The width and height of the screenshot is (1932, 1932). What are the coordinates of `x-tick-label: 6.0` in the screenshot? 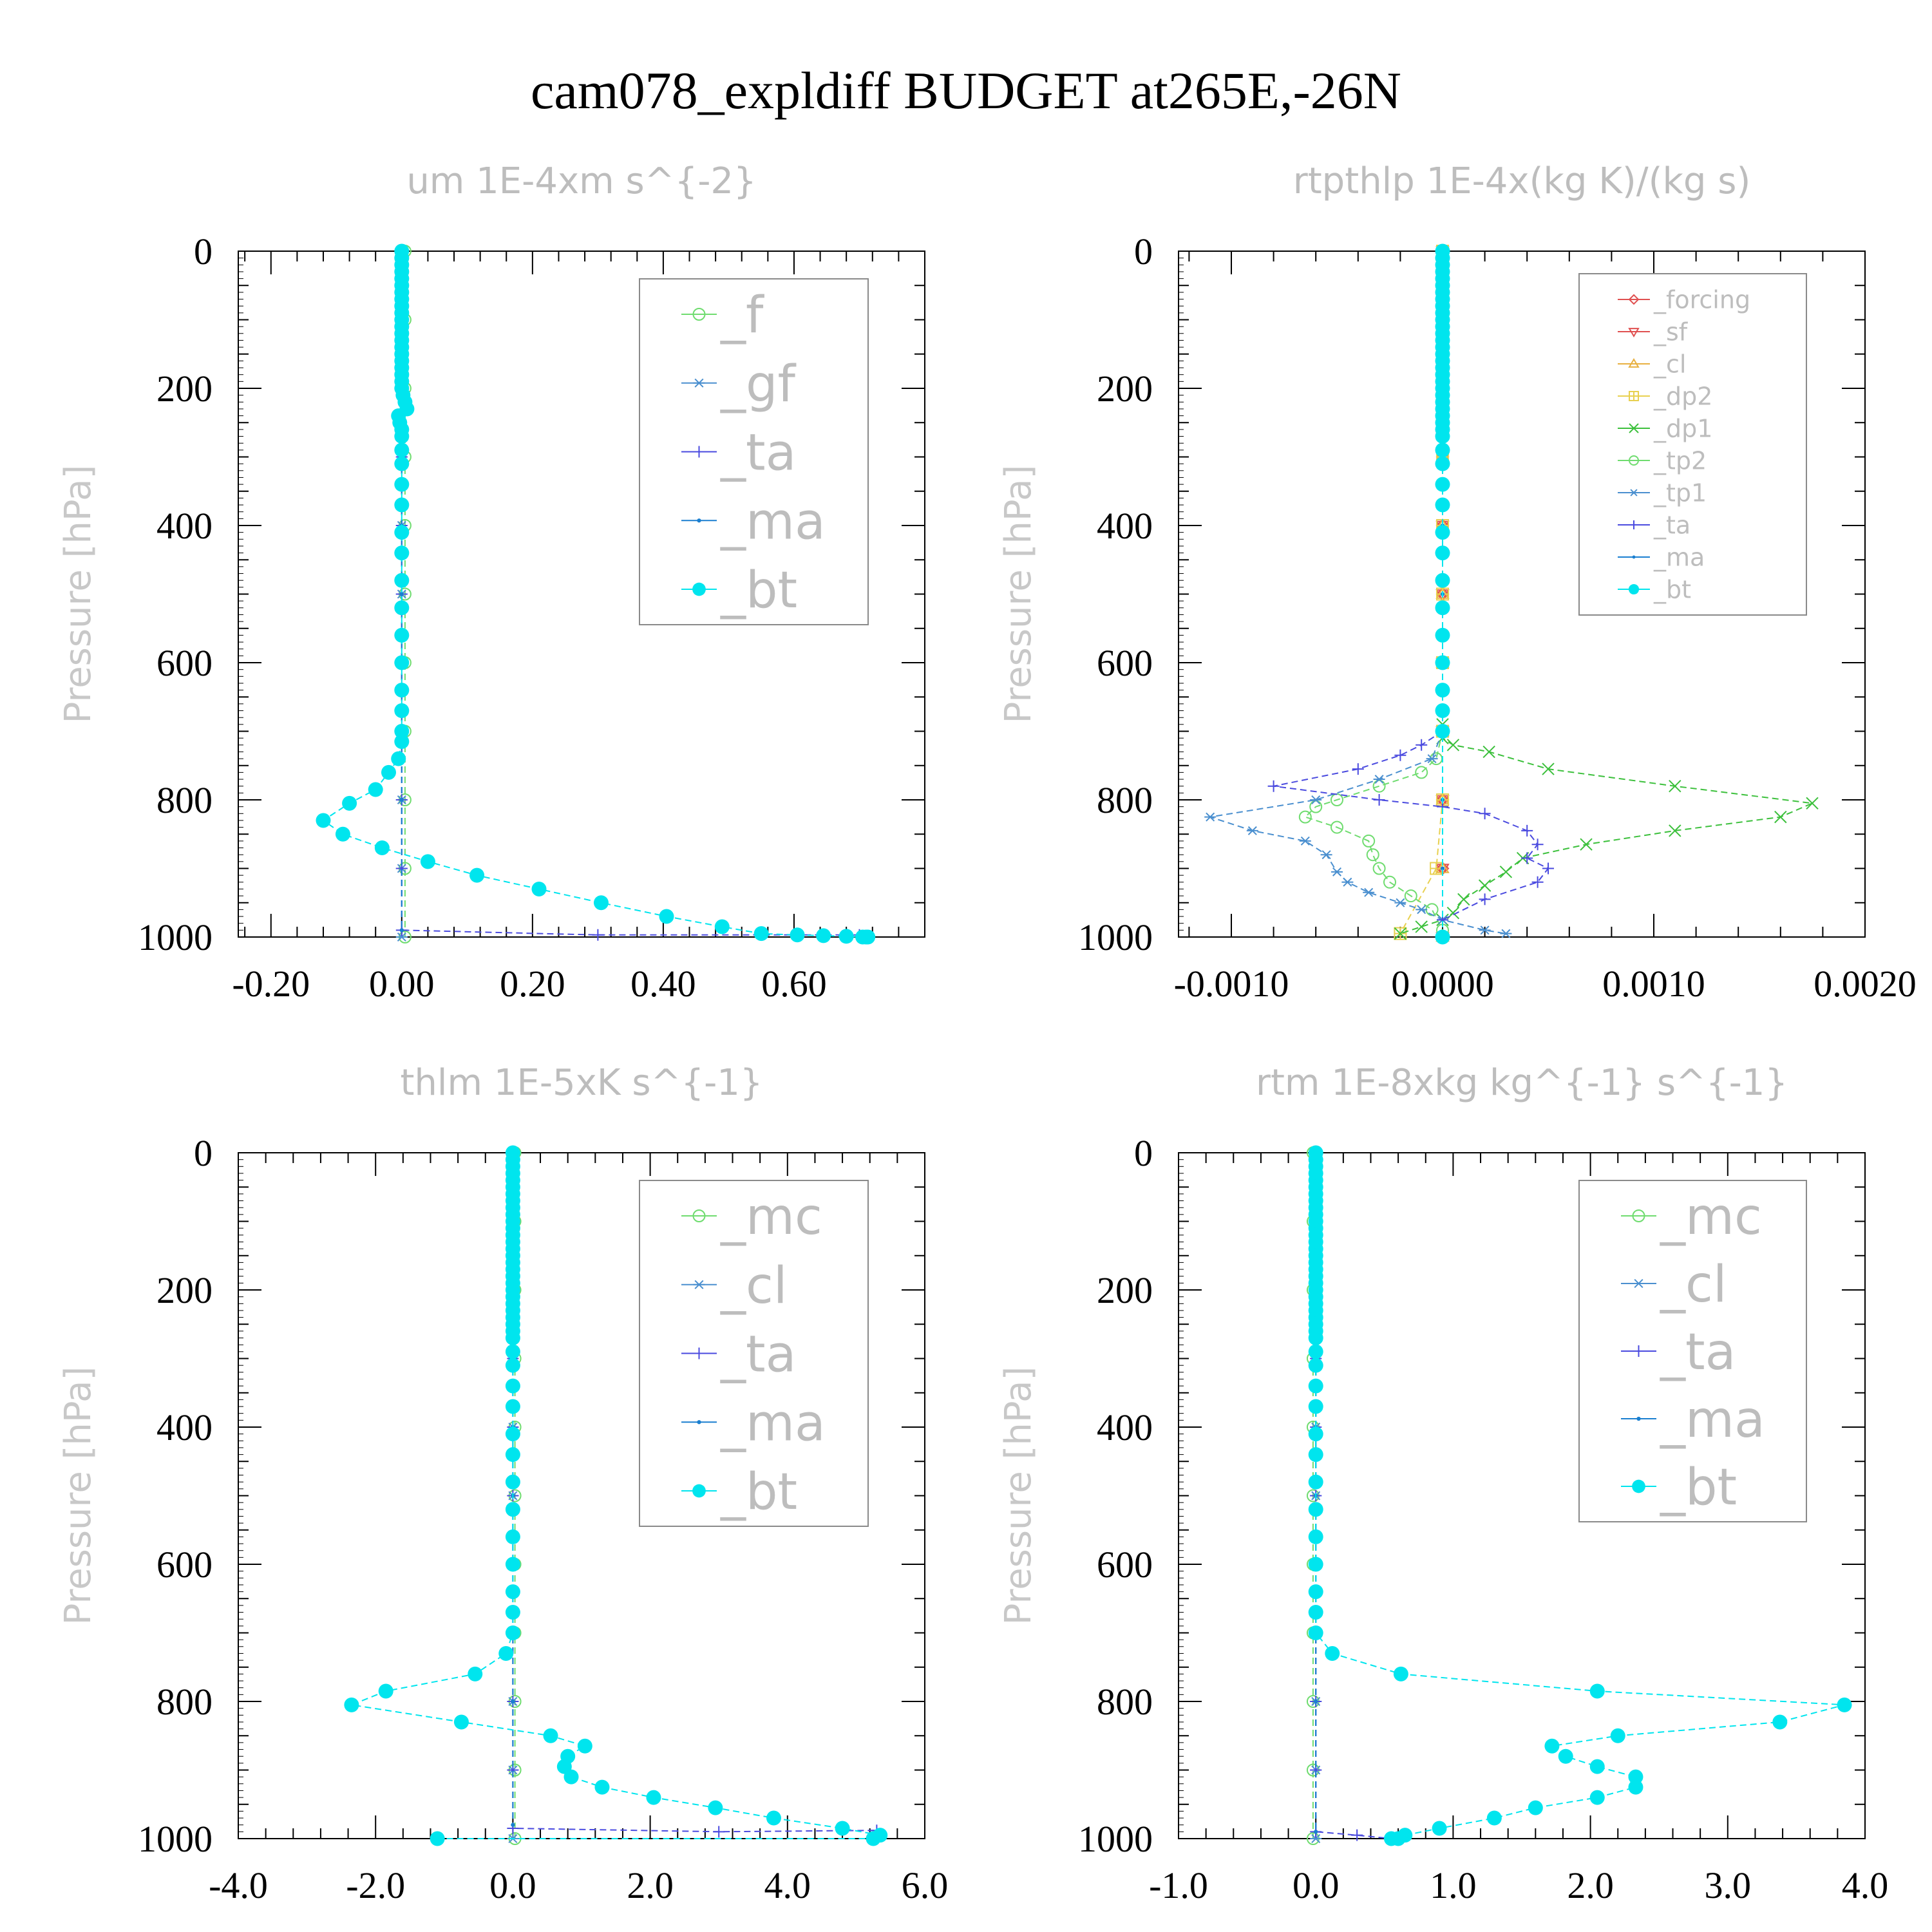 It's located at (925, 1885).